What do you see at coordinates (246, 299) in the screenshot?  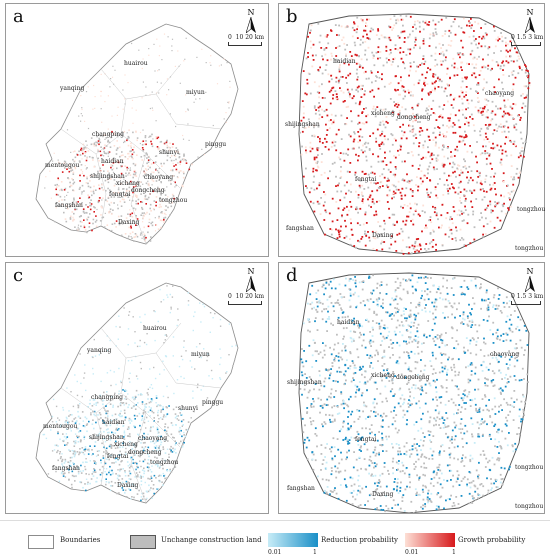 I see `scale-bar-c: 0 10 20 km` at bounding box center [246, 299].